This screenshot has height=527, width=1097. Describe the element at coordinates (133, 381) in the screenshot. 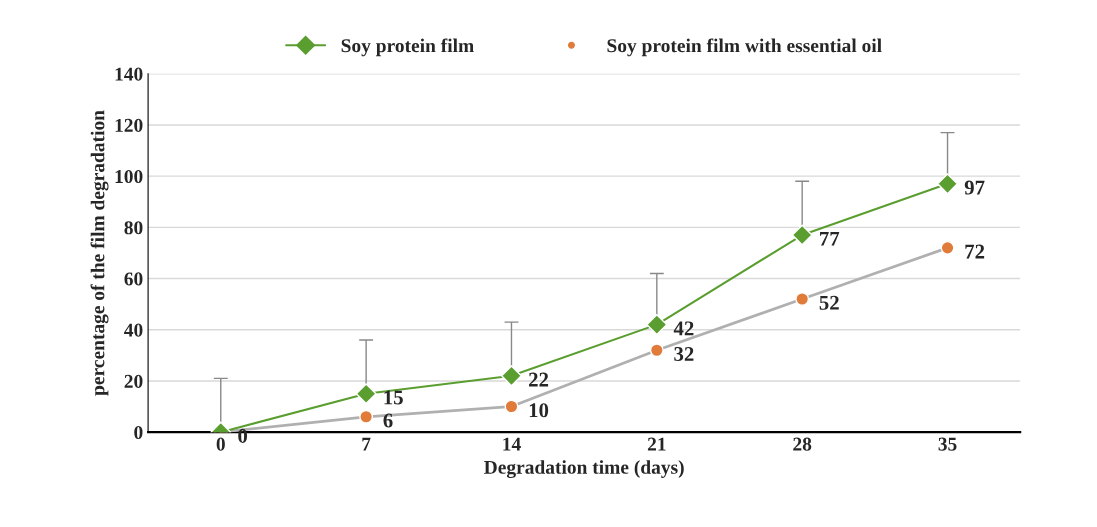

I see `y-tick-label: 20` at that location.